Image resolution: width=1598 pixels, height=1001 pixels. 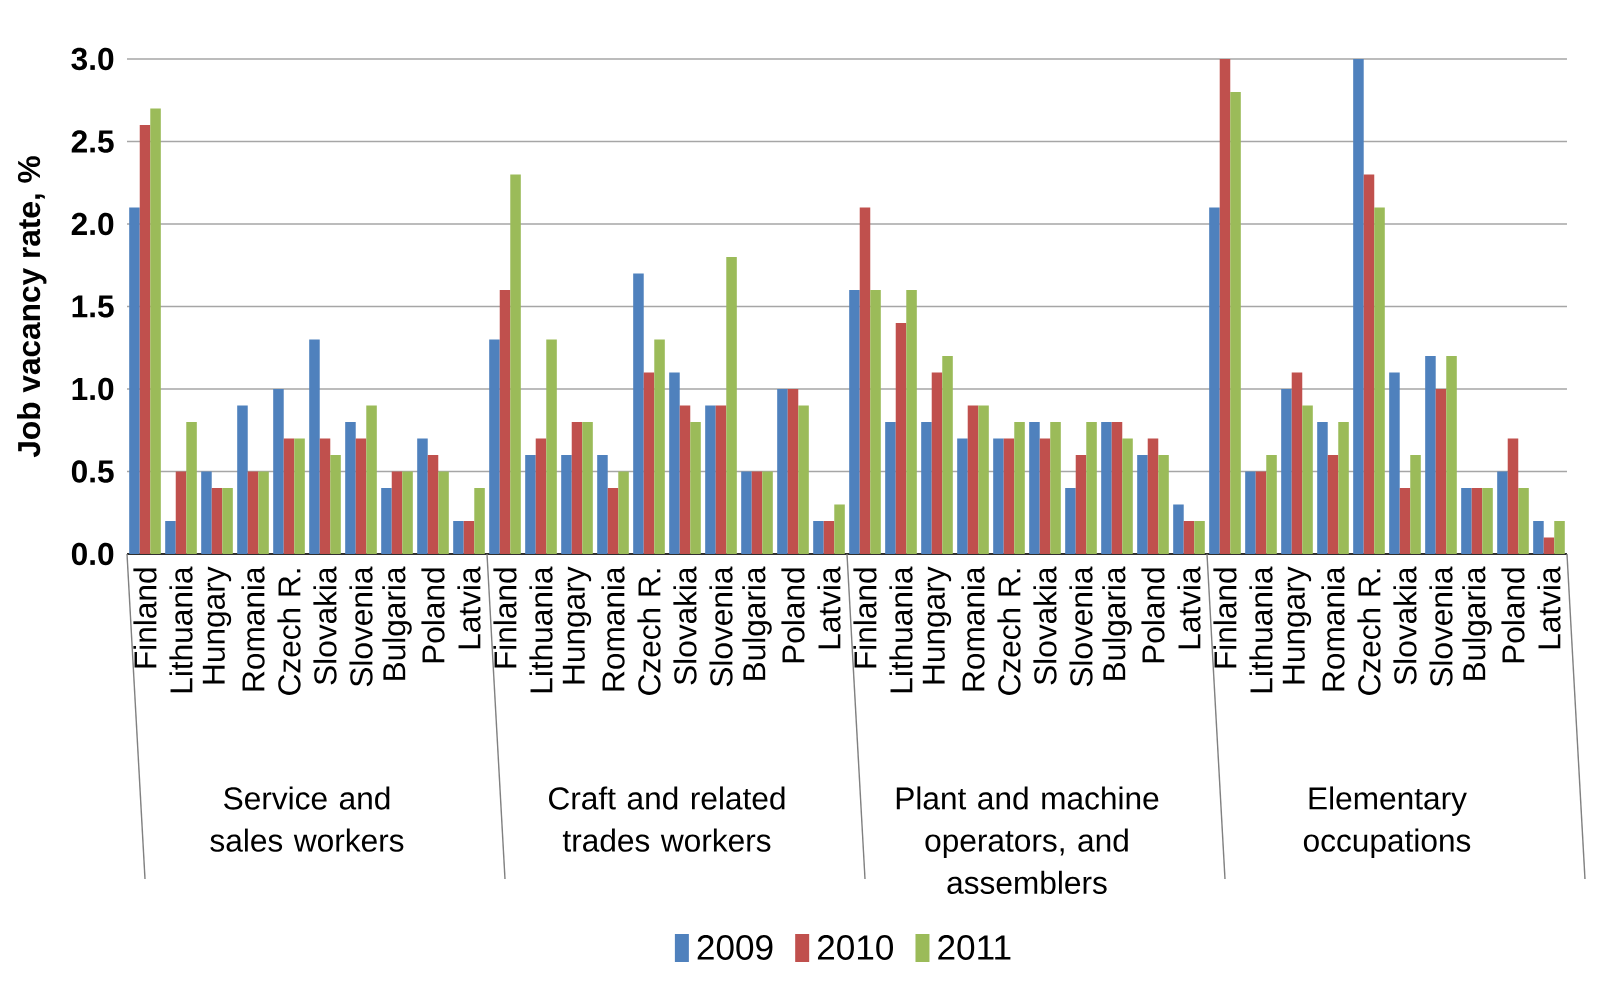 What do you see at coordinates (92, 141) in the screenshot?
I see `y-tick-label: 2.5` at bounding box center [92, 141].